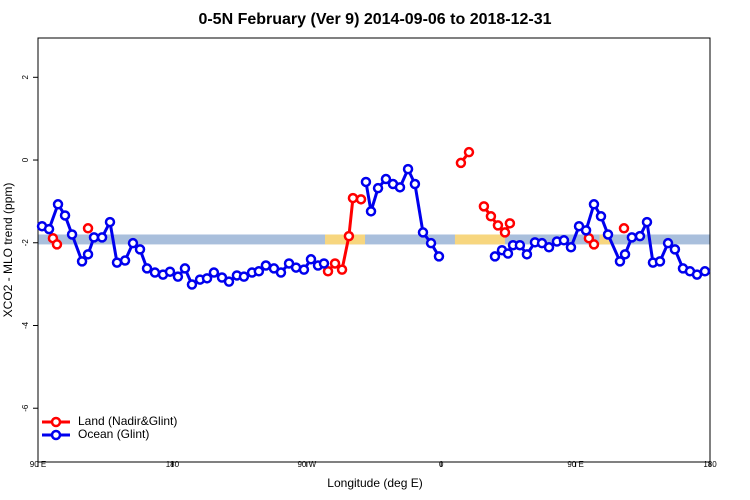 The width and height of the screenshot is (750, 500). I want to click on y-tick-label: 0, so click(25, 159).